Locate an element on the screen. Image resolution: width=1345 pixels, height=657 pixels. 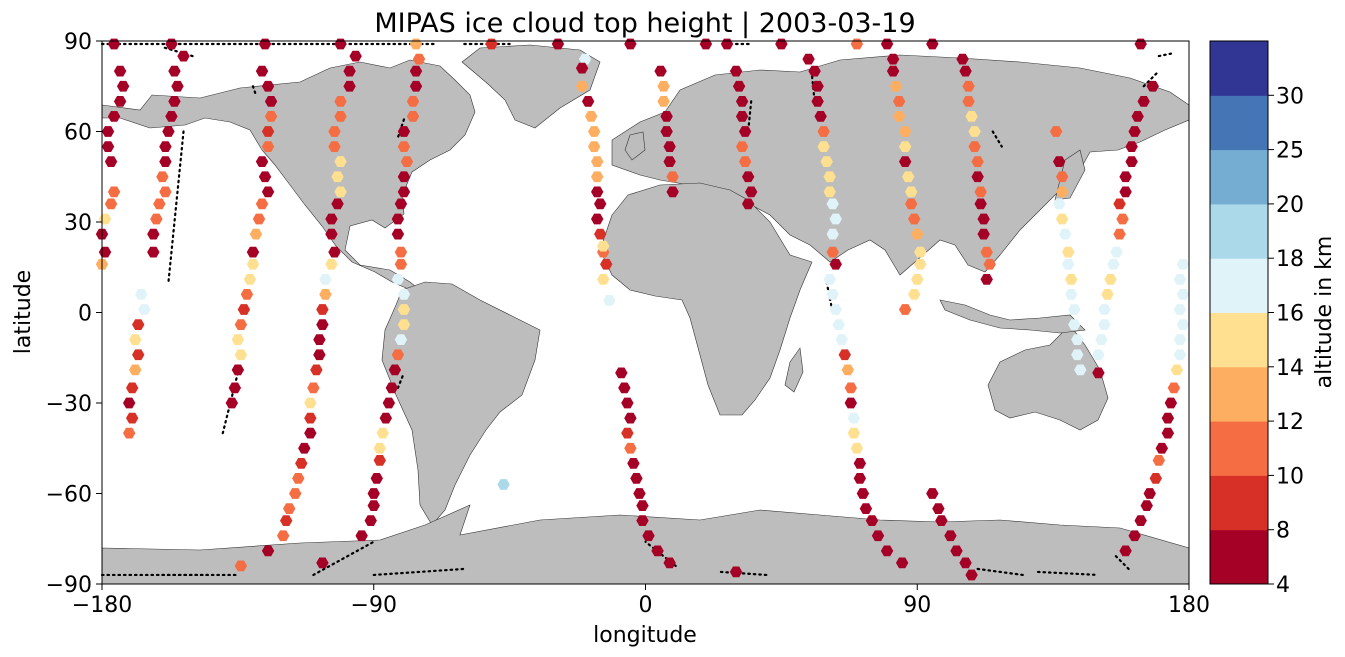
colorbar-tick-label: 12 is located at coordinates (1290, 422).